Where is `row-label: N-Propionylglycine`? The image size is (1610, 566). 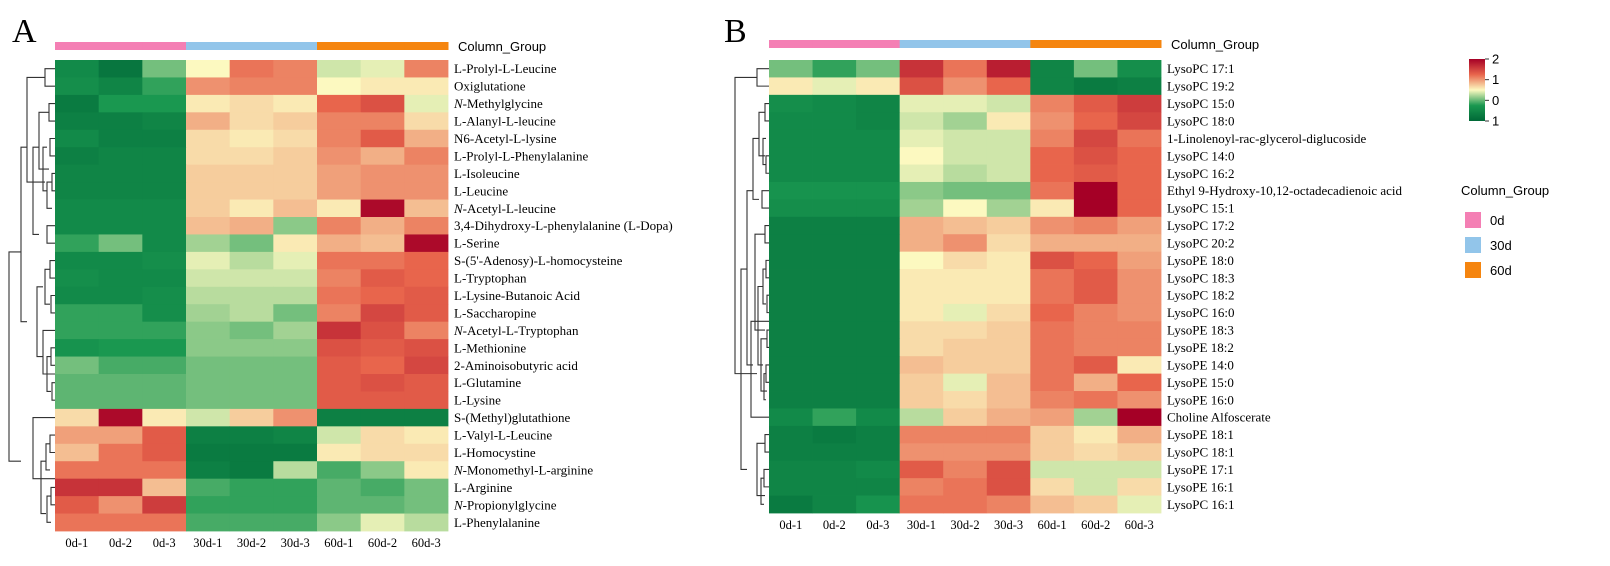
row-label: N-Propionylglycine is located at coordinates (505, 504).